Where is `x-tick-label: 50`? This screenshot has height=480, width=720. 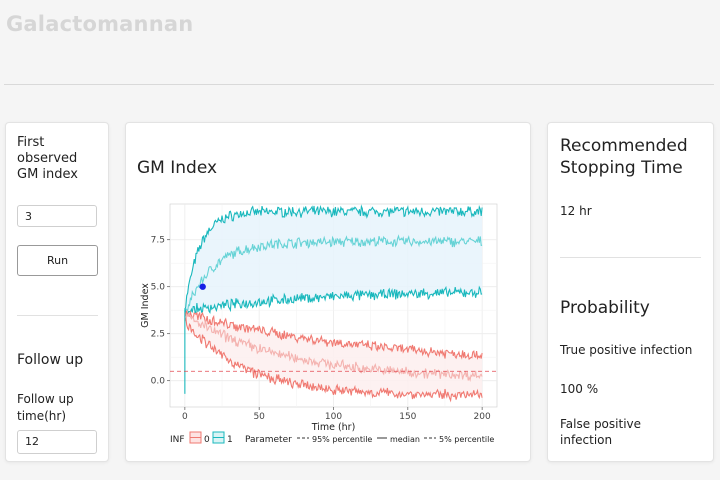
x-tick-label: 50 is located at coordinates (259, 417).